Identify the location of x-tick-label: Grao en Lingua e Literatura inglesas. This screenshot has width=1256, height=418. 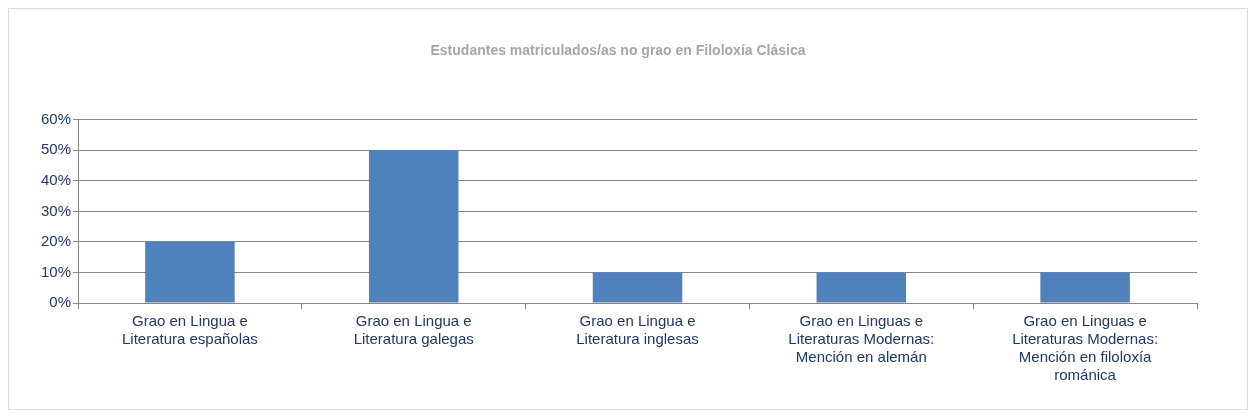
(637, 330).